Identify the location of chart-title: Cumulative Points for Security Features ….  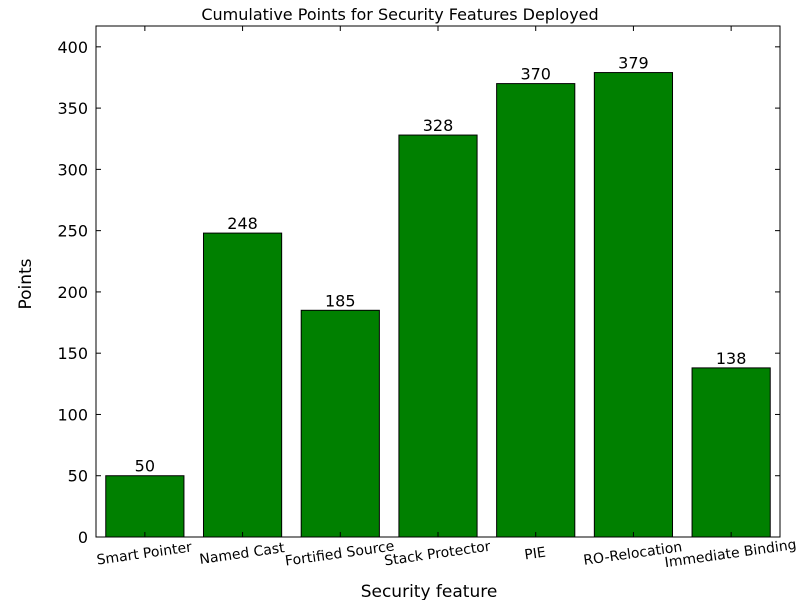
(399, 14).